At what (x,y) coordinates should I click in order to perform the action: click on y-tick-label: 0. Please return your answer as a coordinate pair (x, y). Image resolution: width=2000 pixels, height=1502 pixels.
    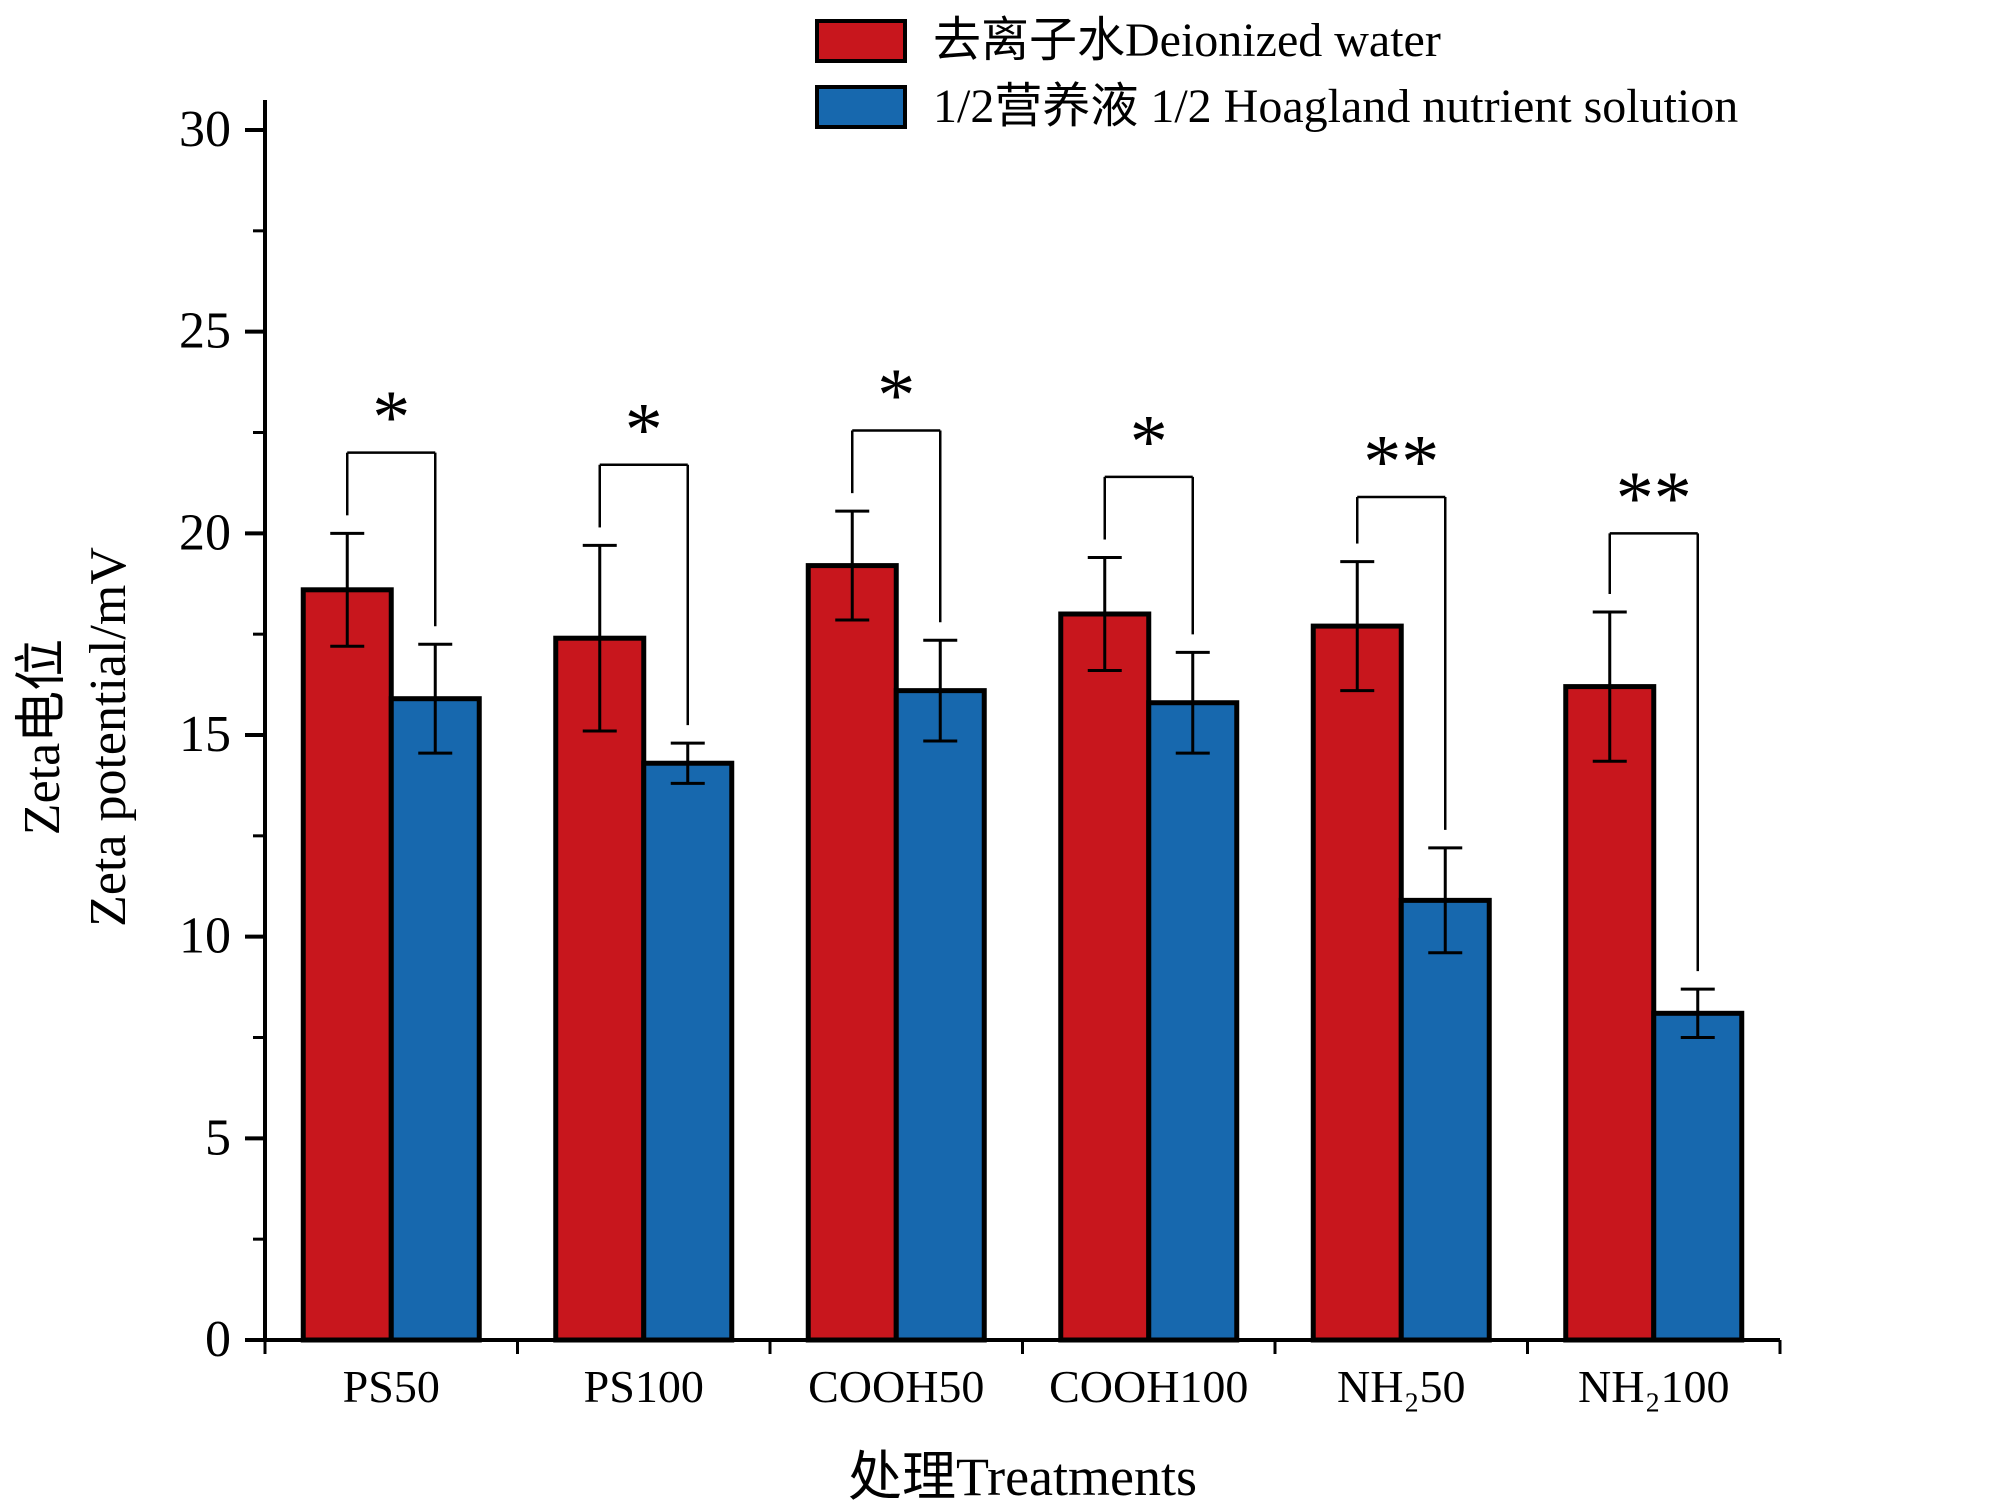
    Looking at the image, I should click on (218, 1339).